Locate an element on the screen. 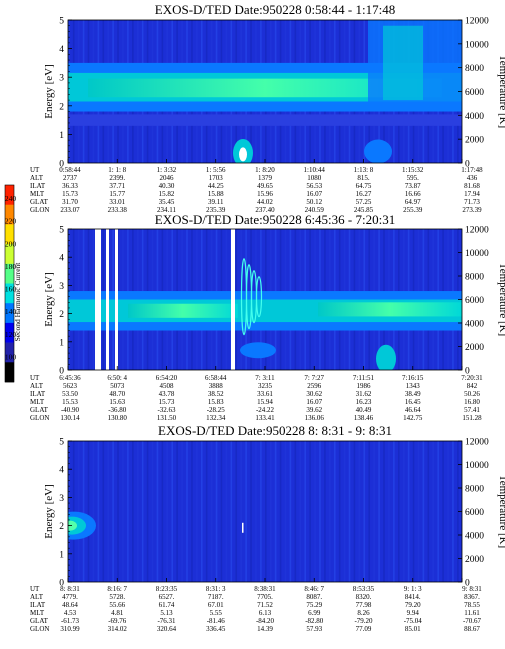  table-cell: 46.64 is located at coordinates (413, 410).